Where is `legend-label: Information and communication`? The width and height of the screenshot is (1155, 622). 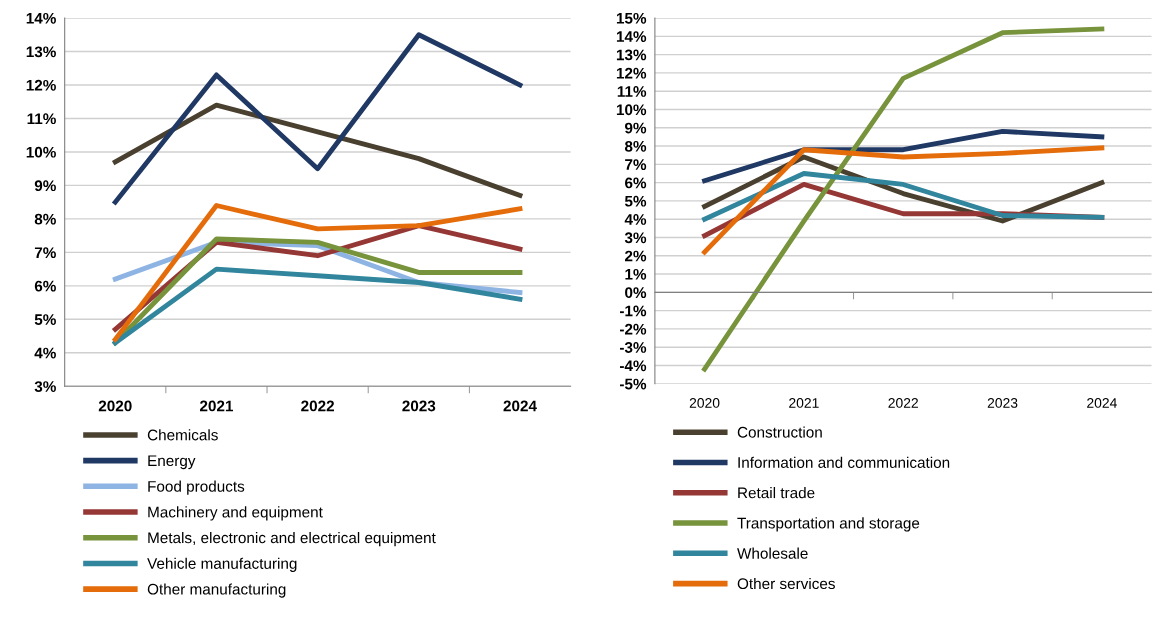
legend-label: Information and communication is located at coordinates (844, 462).